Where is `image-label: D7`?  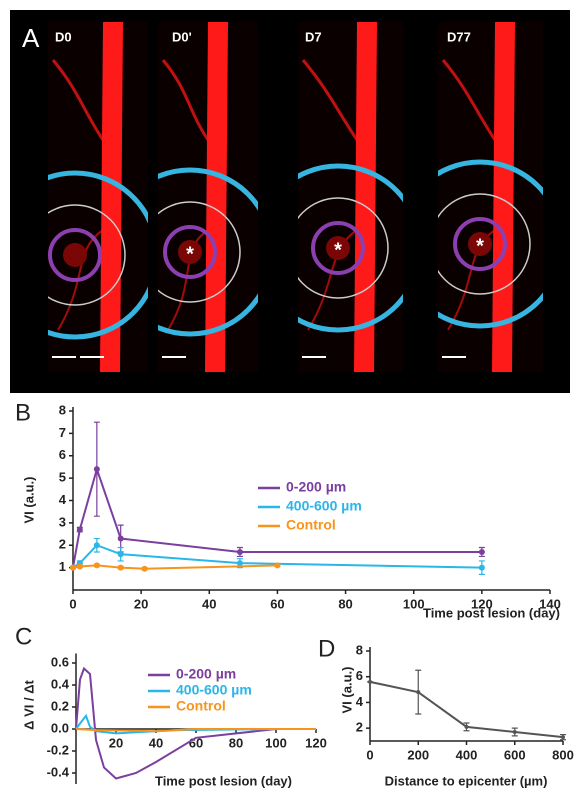 image-label: D7 is located at coordinates (313, 36).